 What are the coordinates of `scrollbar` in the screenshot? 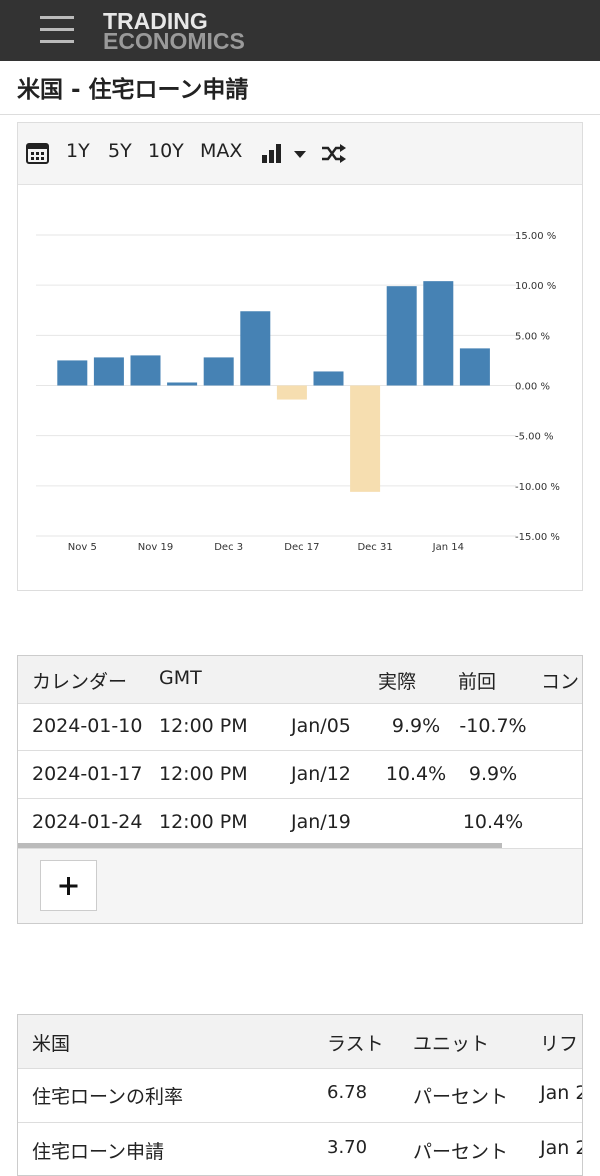 It's located at (260, 845).